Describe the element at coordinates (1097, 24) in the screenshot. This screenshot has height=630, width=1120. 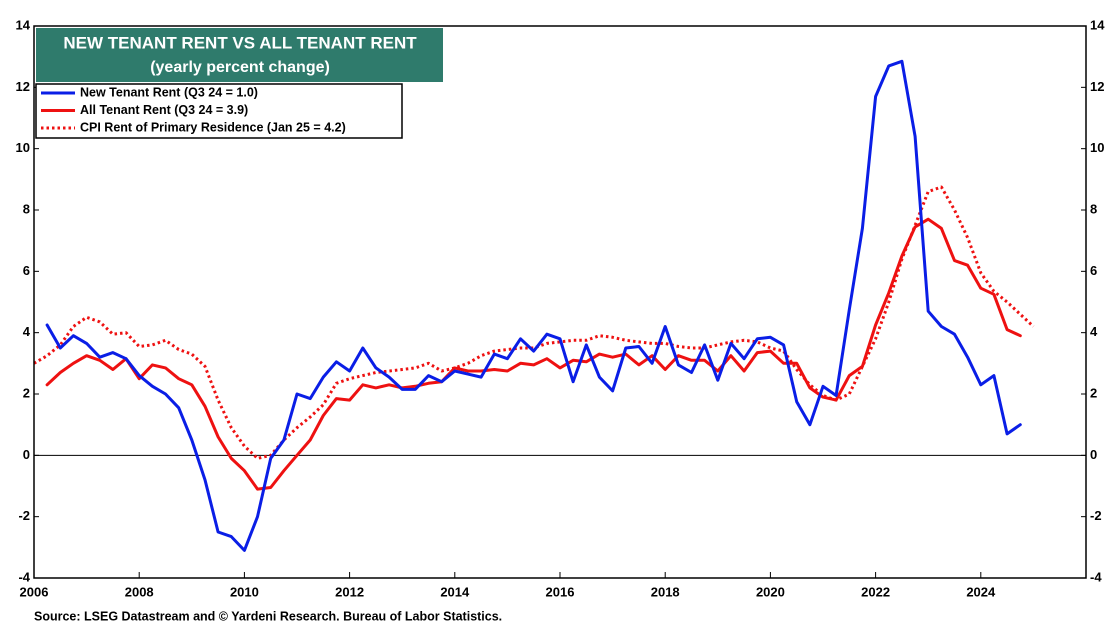
I see `y2-tick-label: 14` at that location.